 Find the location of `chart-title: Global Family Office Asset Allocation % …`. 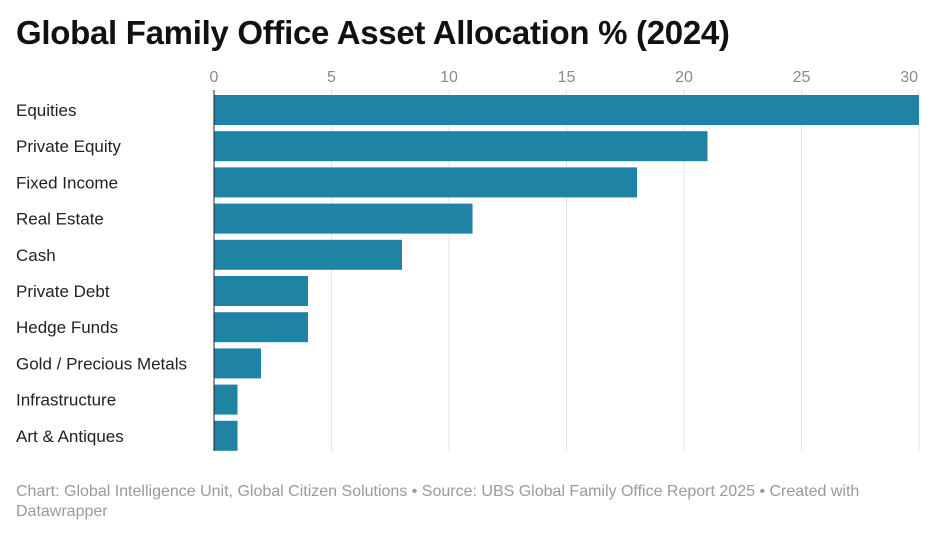

chart-title: Global Family Office Asset Allocation % … is located at coordinates (373, 32).